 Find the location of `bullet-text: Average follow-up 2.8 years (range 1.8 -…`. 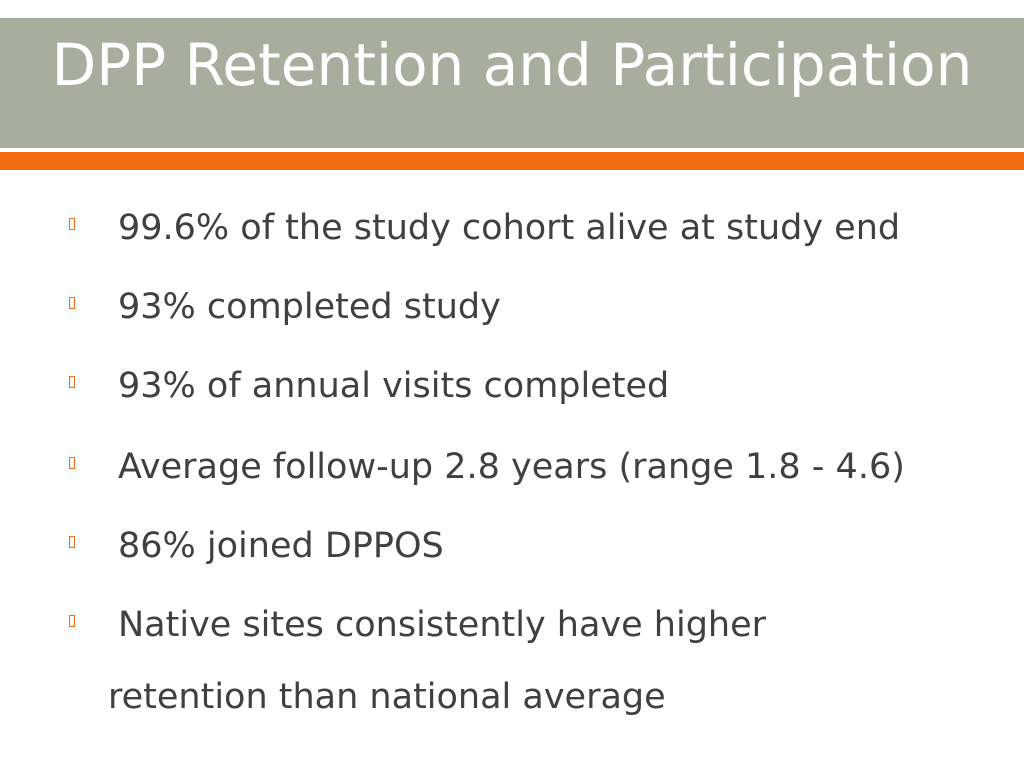

bullet-text: Average follow-up 2.8 years (range 1.8 -… is located at coordinates (511, 467).